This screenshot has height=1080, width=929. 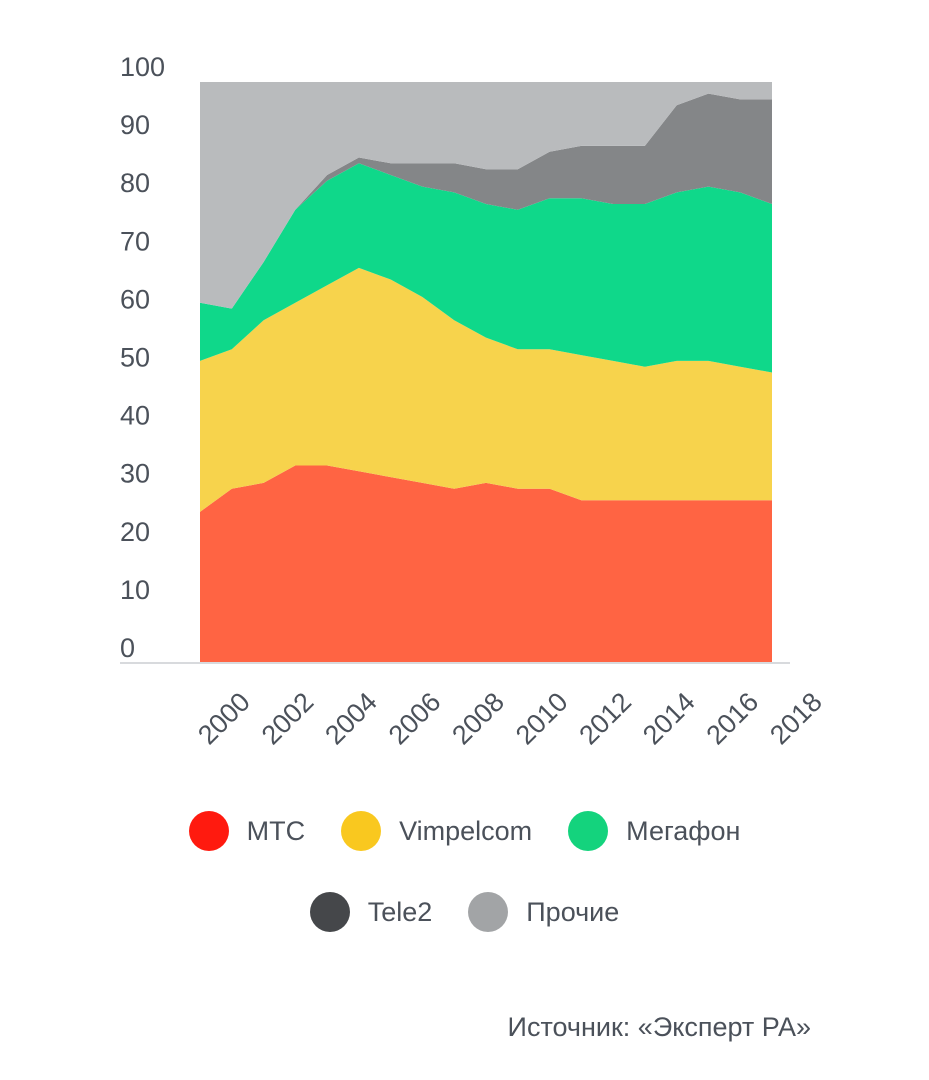 I want to click on y-tick-label: 30, so click(x=135, y=474).